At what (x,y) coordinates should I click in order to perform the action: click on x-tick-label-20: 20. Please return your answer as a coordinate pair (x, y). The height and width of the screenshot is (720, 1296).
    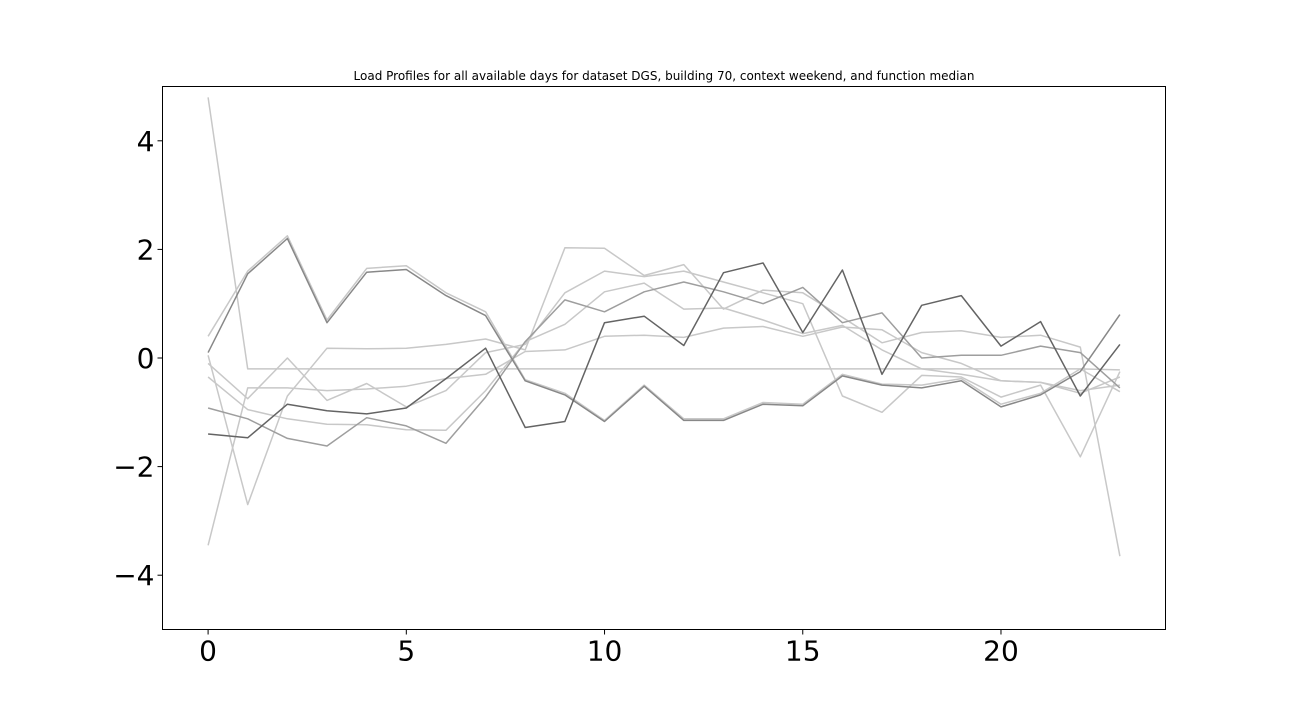
    Looking at the image, I should click on (1001, 651).